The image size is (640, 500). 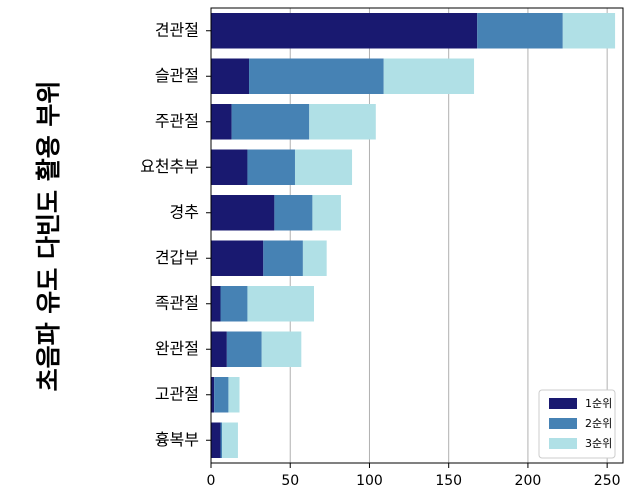 I want to click on category-label: 슬관절, so click(x=177, y=75).